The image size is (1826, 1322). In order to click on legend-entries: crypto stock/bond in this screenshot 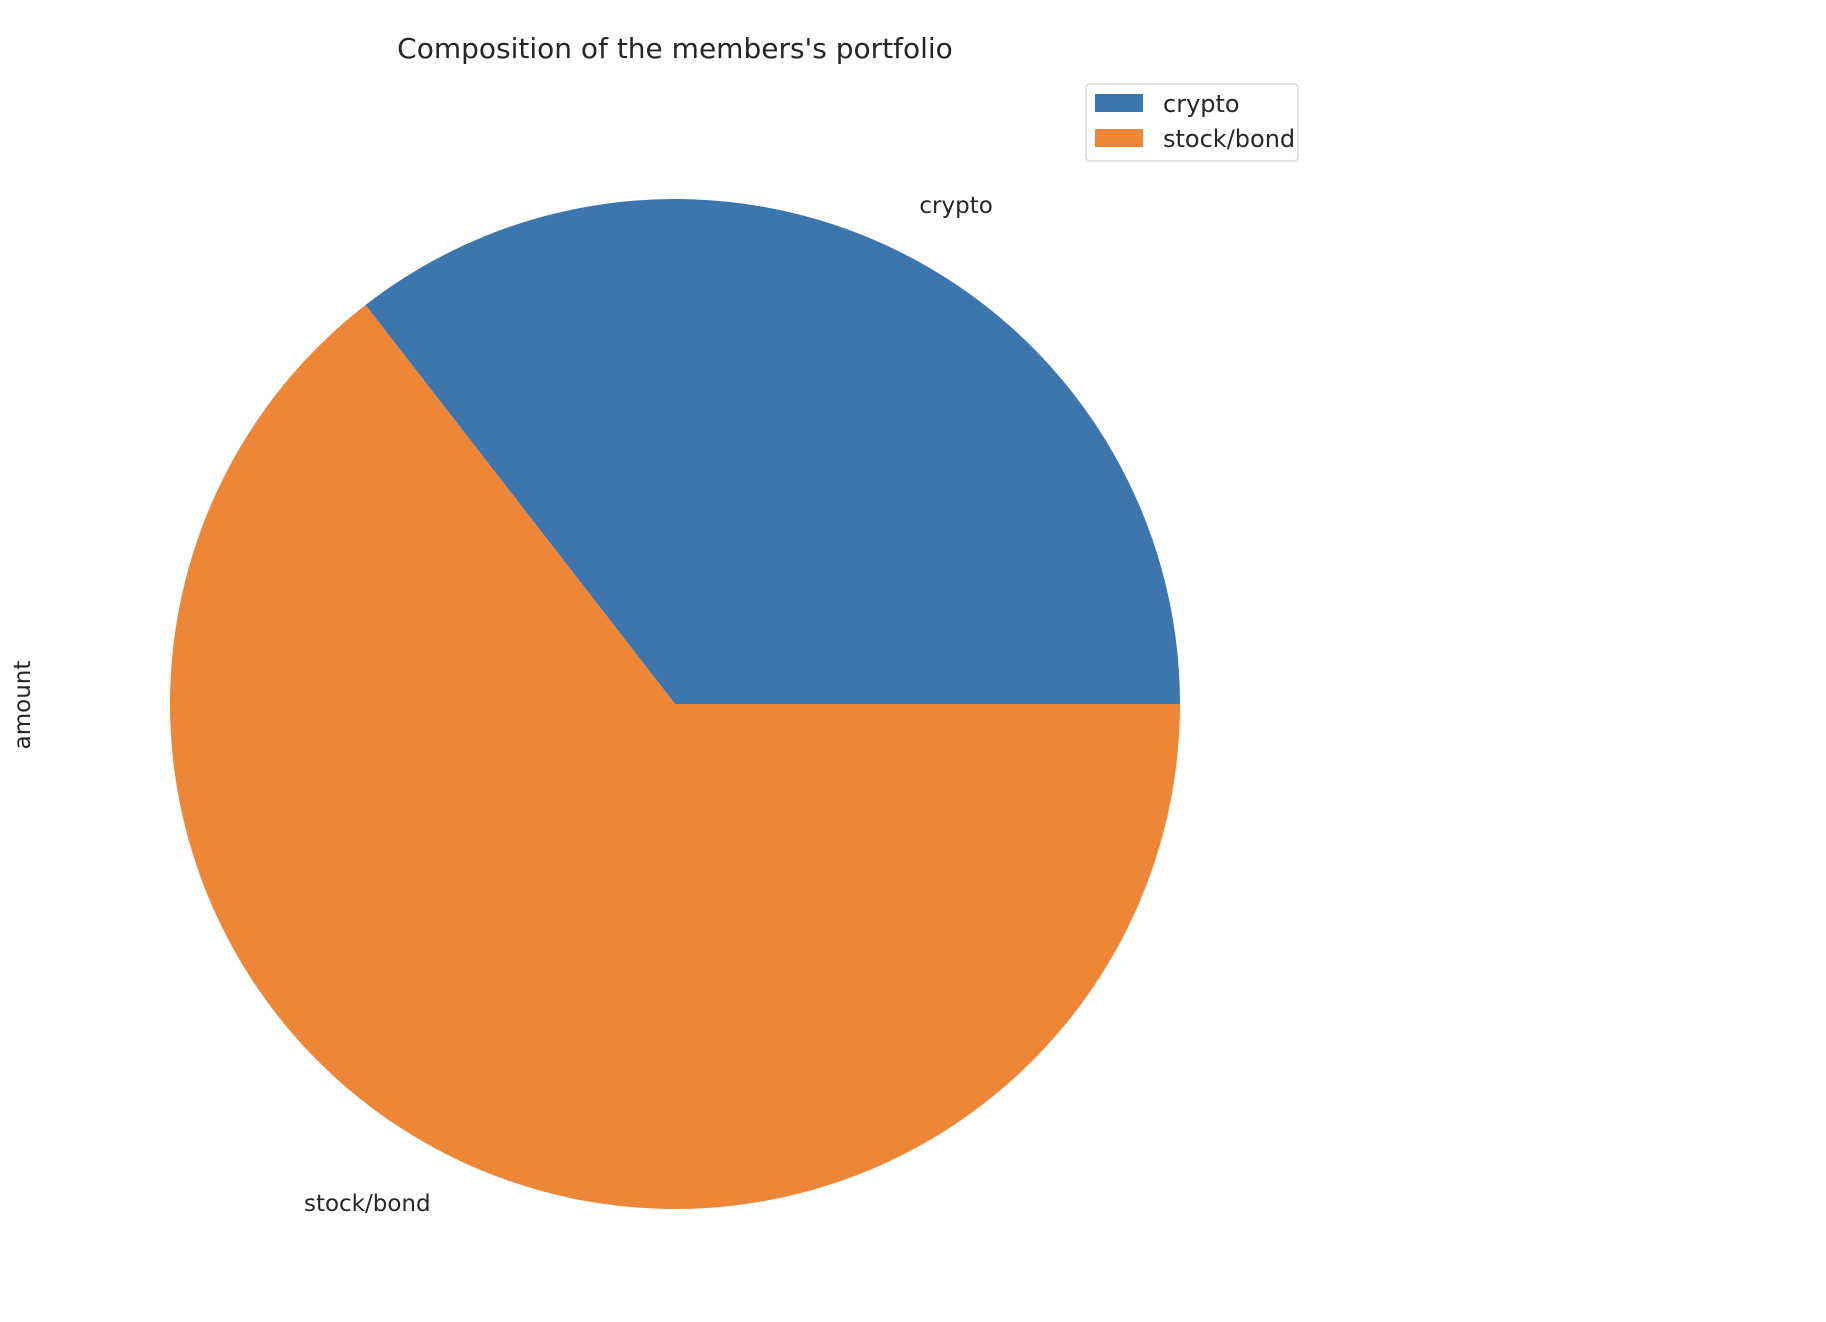, I will do `click(1195, 121)`.